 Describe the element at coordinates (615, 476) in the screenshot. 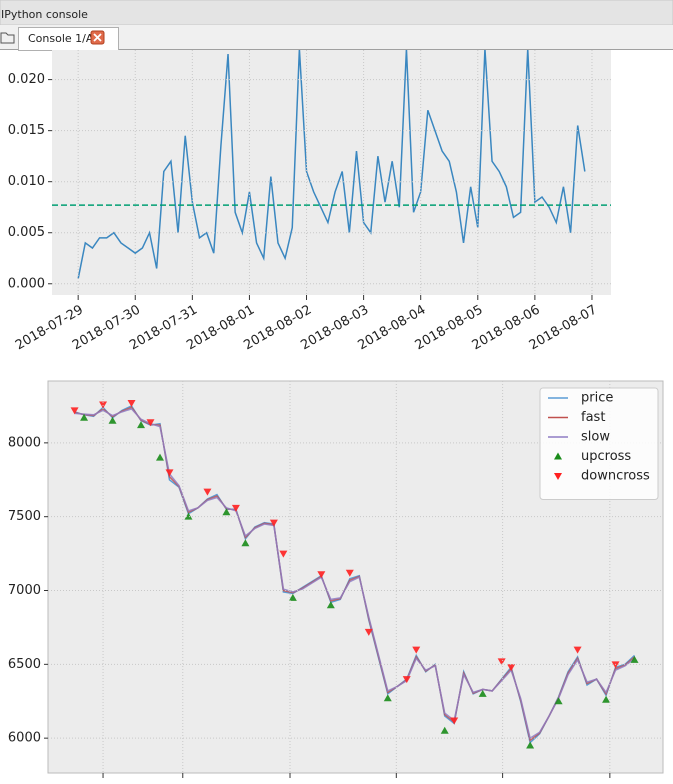

I see `legend-label: downcross` at that location.